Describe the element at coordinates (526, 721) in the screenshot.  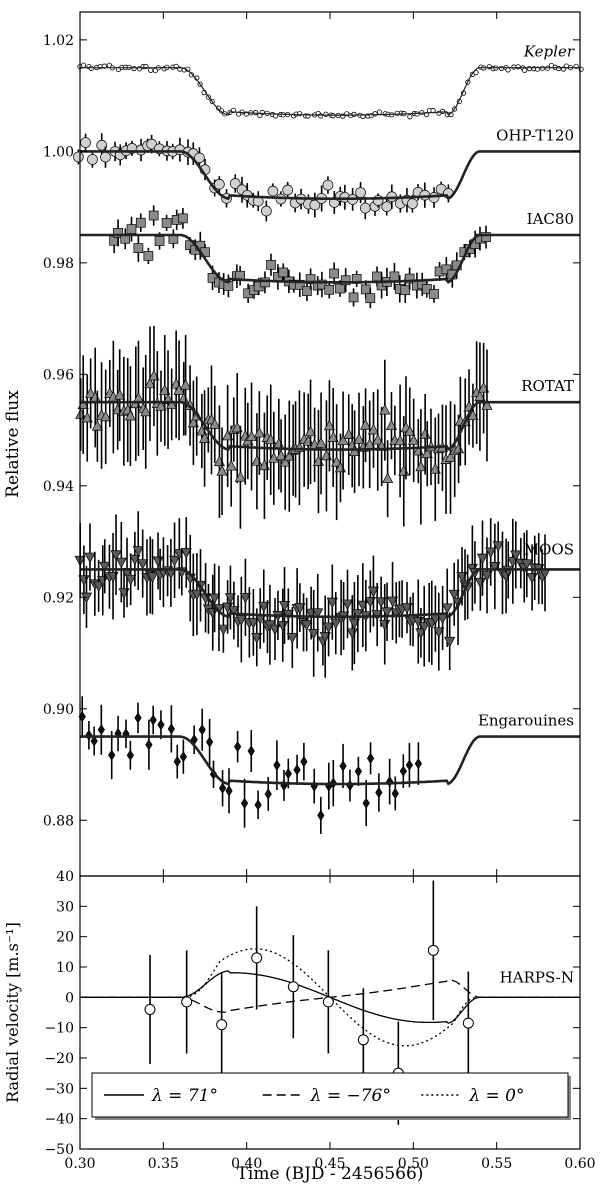
I see `engarouines-label: Engarouines` at that location.